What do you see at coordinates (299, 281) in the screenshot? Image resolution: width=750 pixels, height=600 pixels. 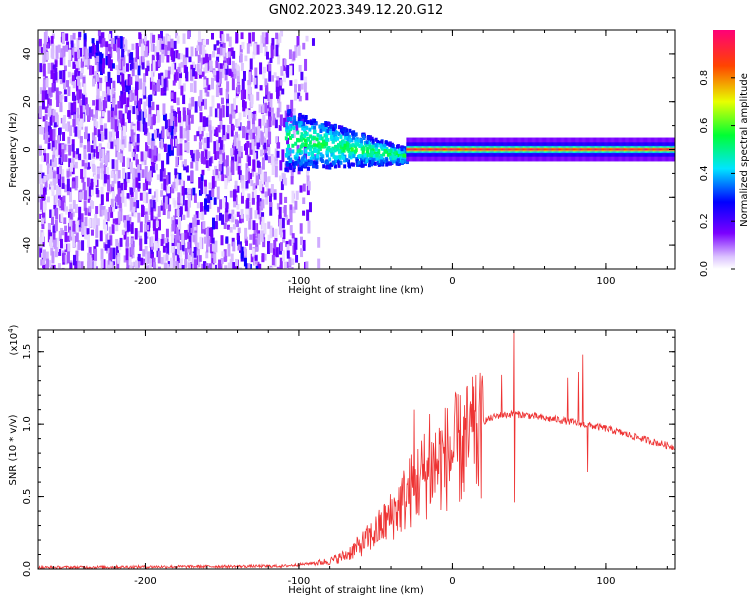 I see `spectrogram-x-tick-label: -100` at bounding box center [299, 281].